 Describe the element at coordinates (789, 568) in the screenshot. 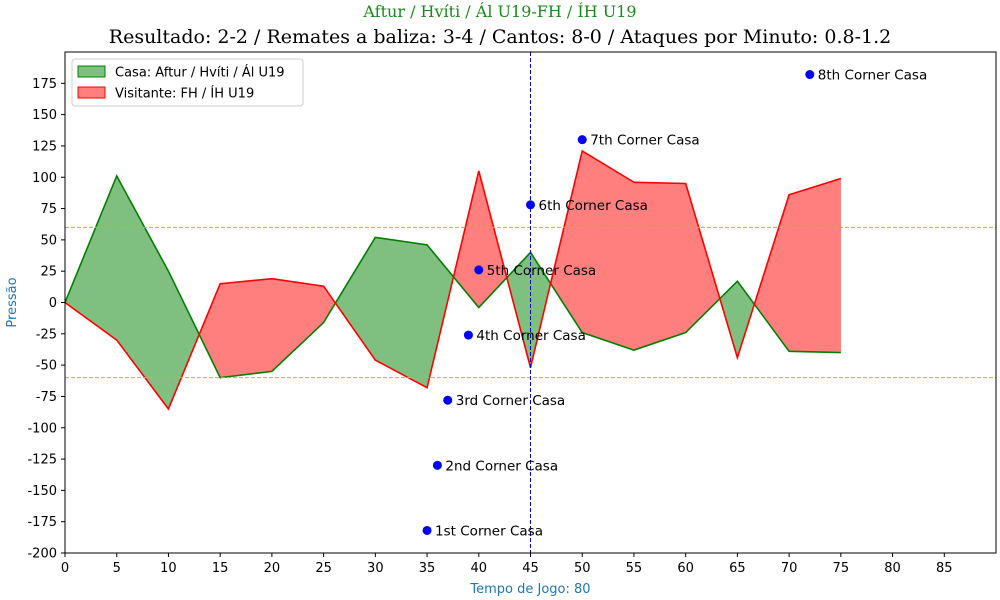

I see `x-tick-label: 70` at that location.